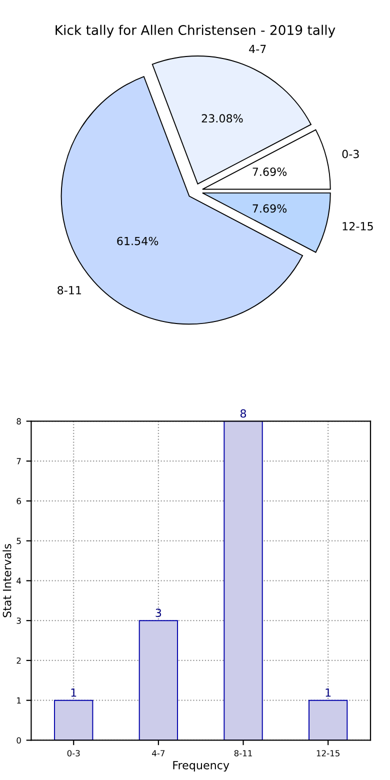 This screenshot has height=780, width=390. What do you see at coordinates (69, 290) in the screenshot?
I see `slice-label: 8-11` at bounding box center [69, 290].